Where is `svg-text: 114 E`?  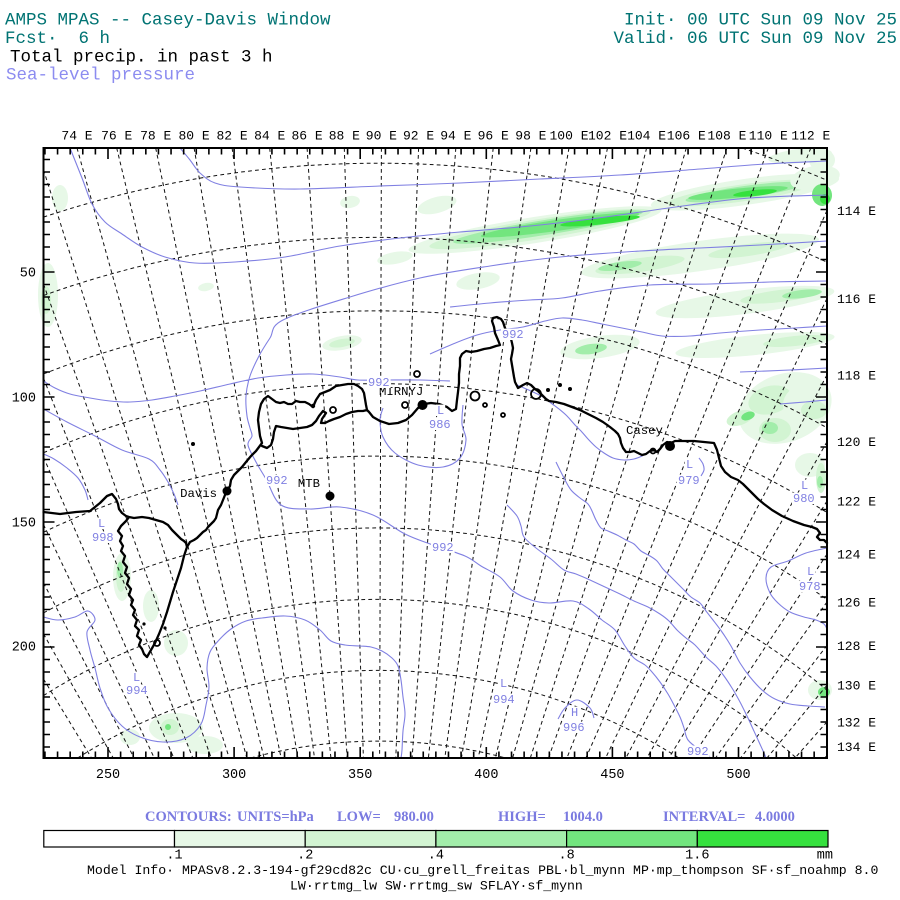
svg-text: 114 E is located at coordinates (856, 211).